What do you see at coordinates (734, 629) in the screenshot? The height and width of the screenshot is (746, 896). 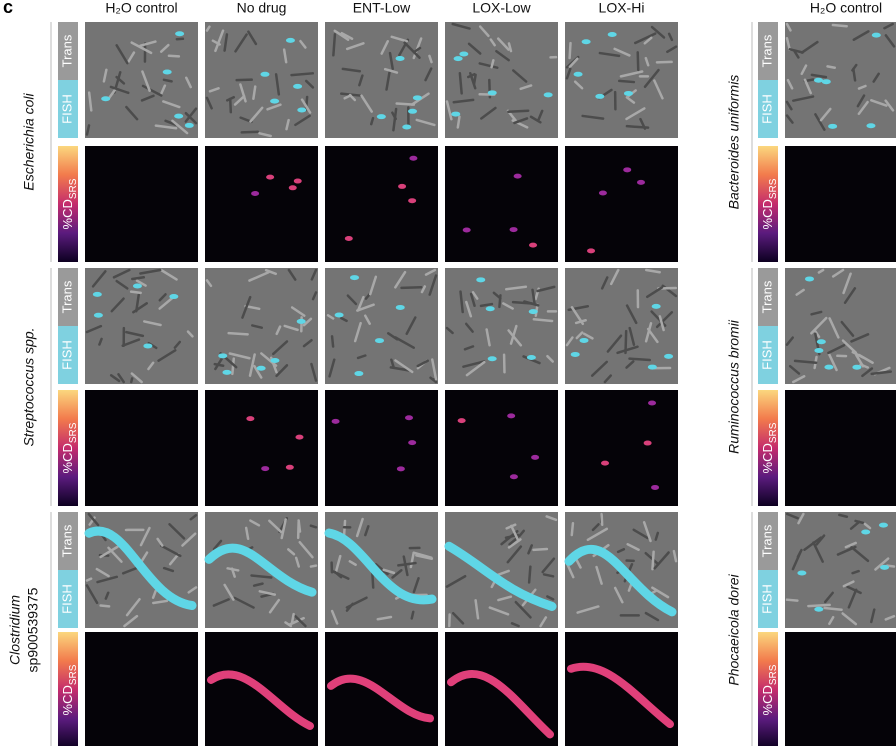 I see `species-label: Phocaeicola dorei` at bounding box center [734, 629].